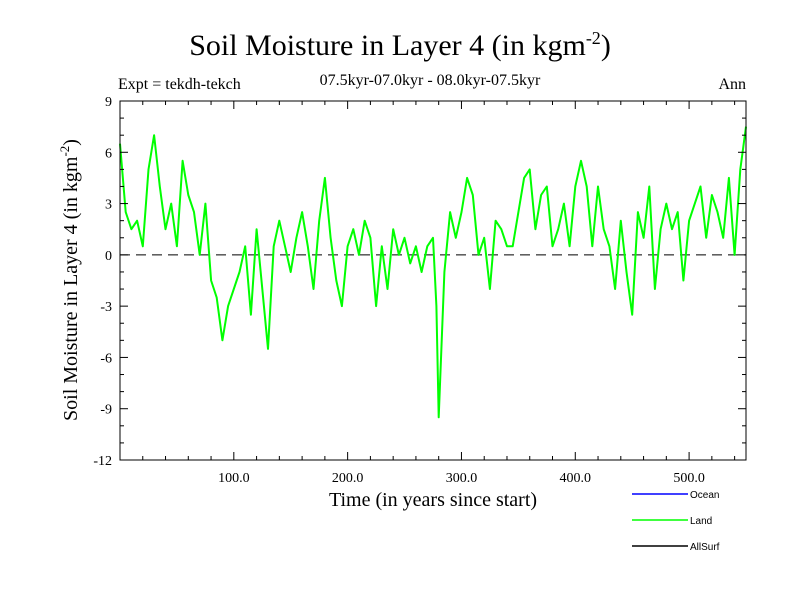 Image resolution: width=800 pixels, height=600 pixels. What do you see at coordinates (705, 547) in the screenshot?
I see `legend-label-allsurf: AllSurf` at bounding box center [705, 547].